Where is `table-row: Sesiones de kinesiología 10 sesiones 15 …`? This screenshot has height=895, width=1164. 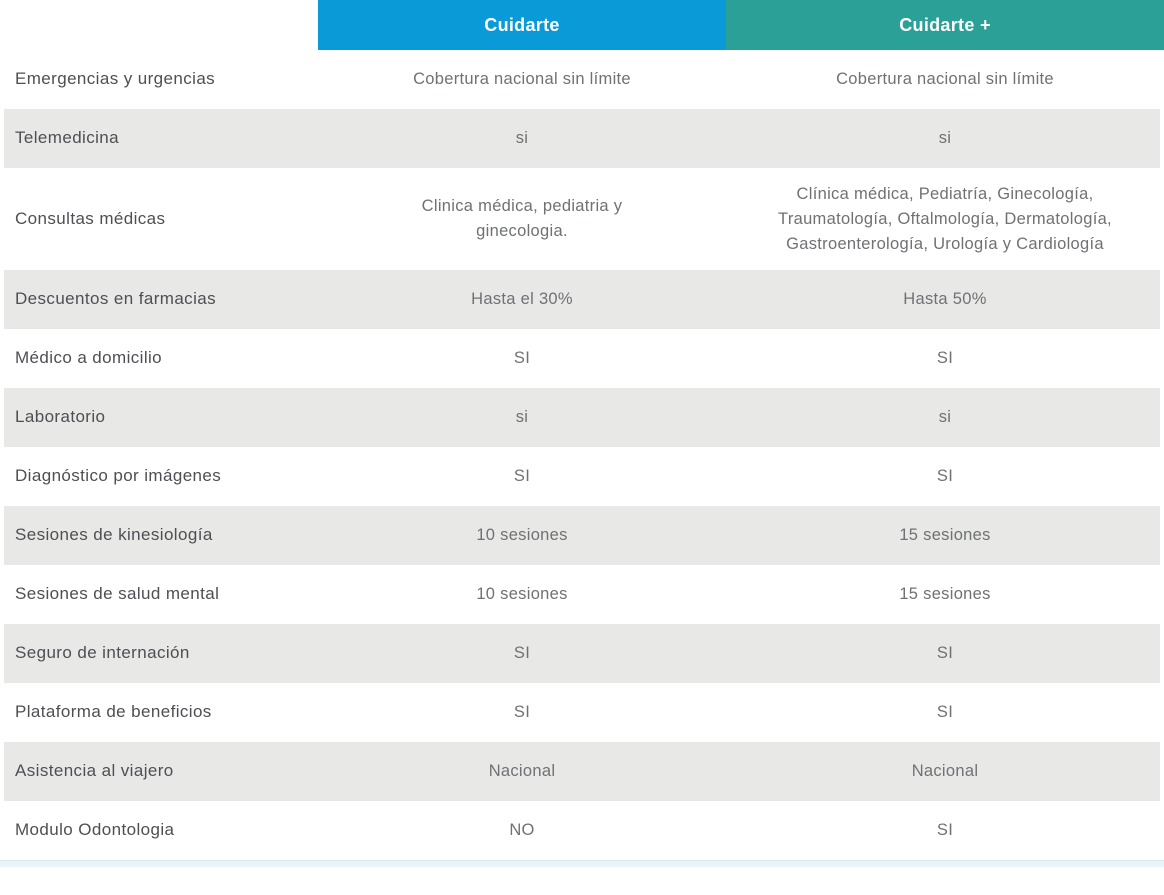
table-row: Sesiones de kinesiología 10 sesiones 15 … is located at coordinates (582, 536).